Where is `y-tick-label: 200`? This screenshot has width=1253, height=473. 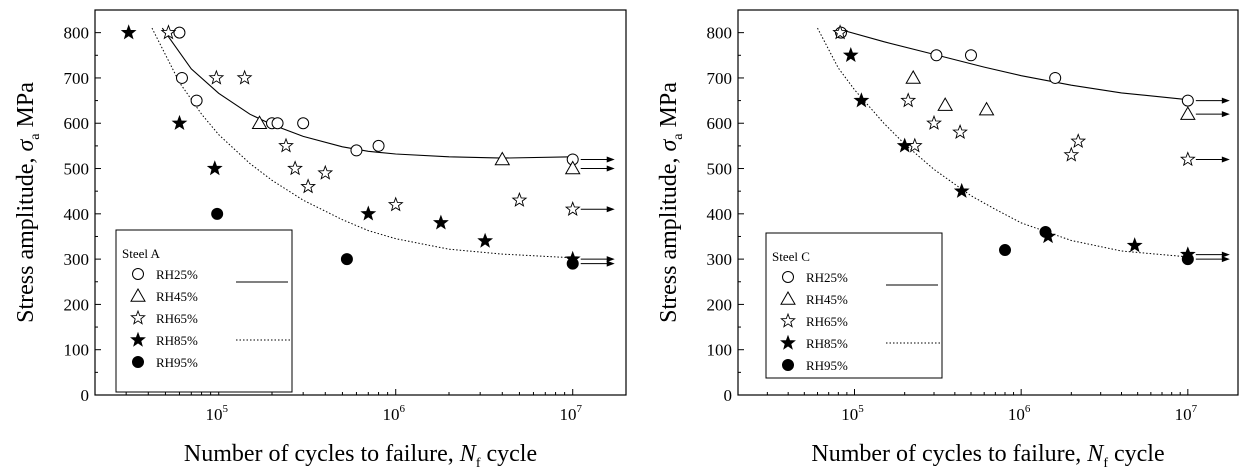 y-tick-label: 200 is located at coordinates (720, 304).